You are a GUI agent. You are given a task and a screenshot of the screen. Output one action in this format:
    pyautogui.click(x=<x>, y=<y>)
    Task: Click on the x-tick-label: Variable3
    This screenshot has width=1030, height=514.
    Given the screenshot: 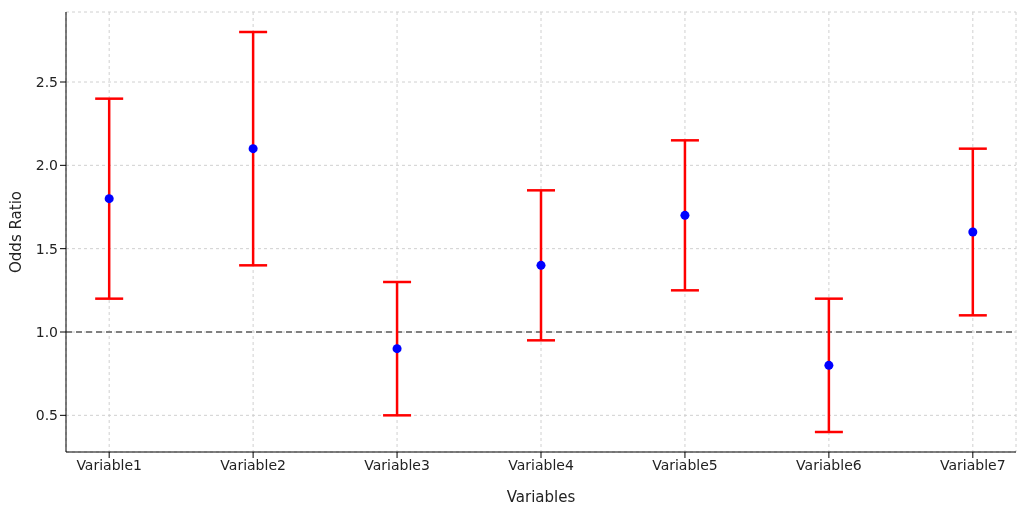 What is the action you would take?
    pyautogui.click(x=397, y=464)
    